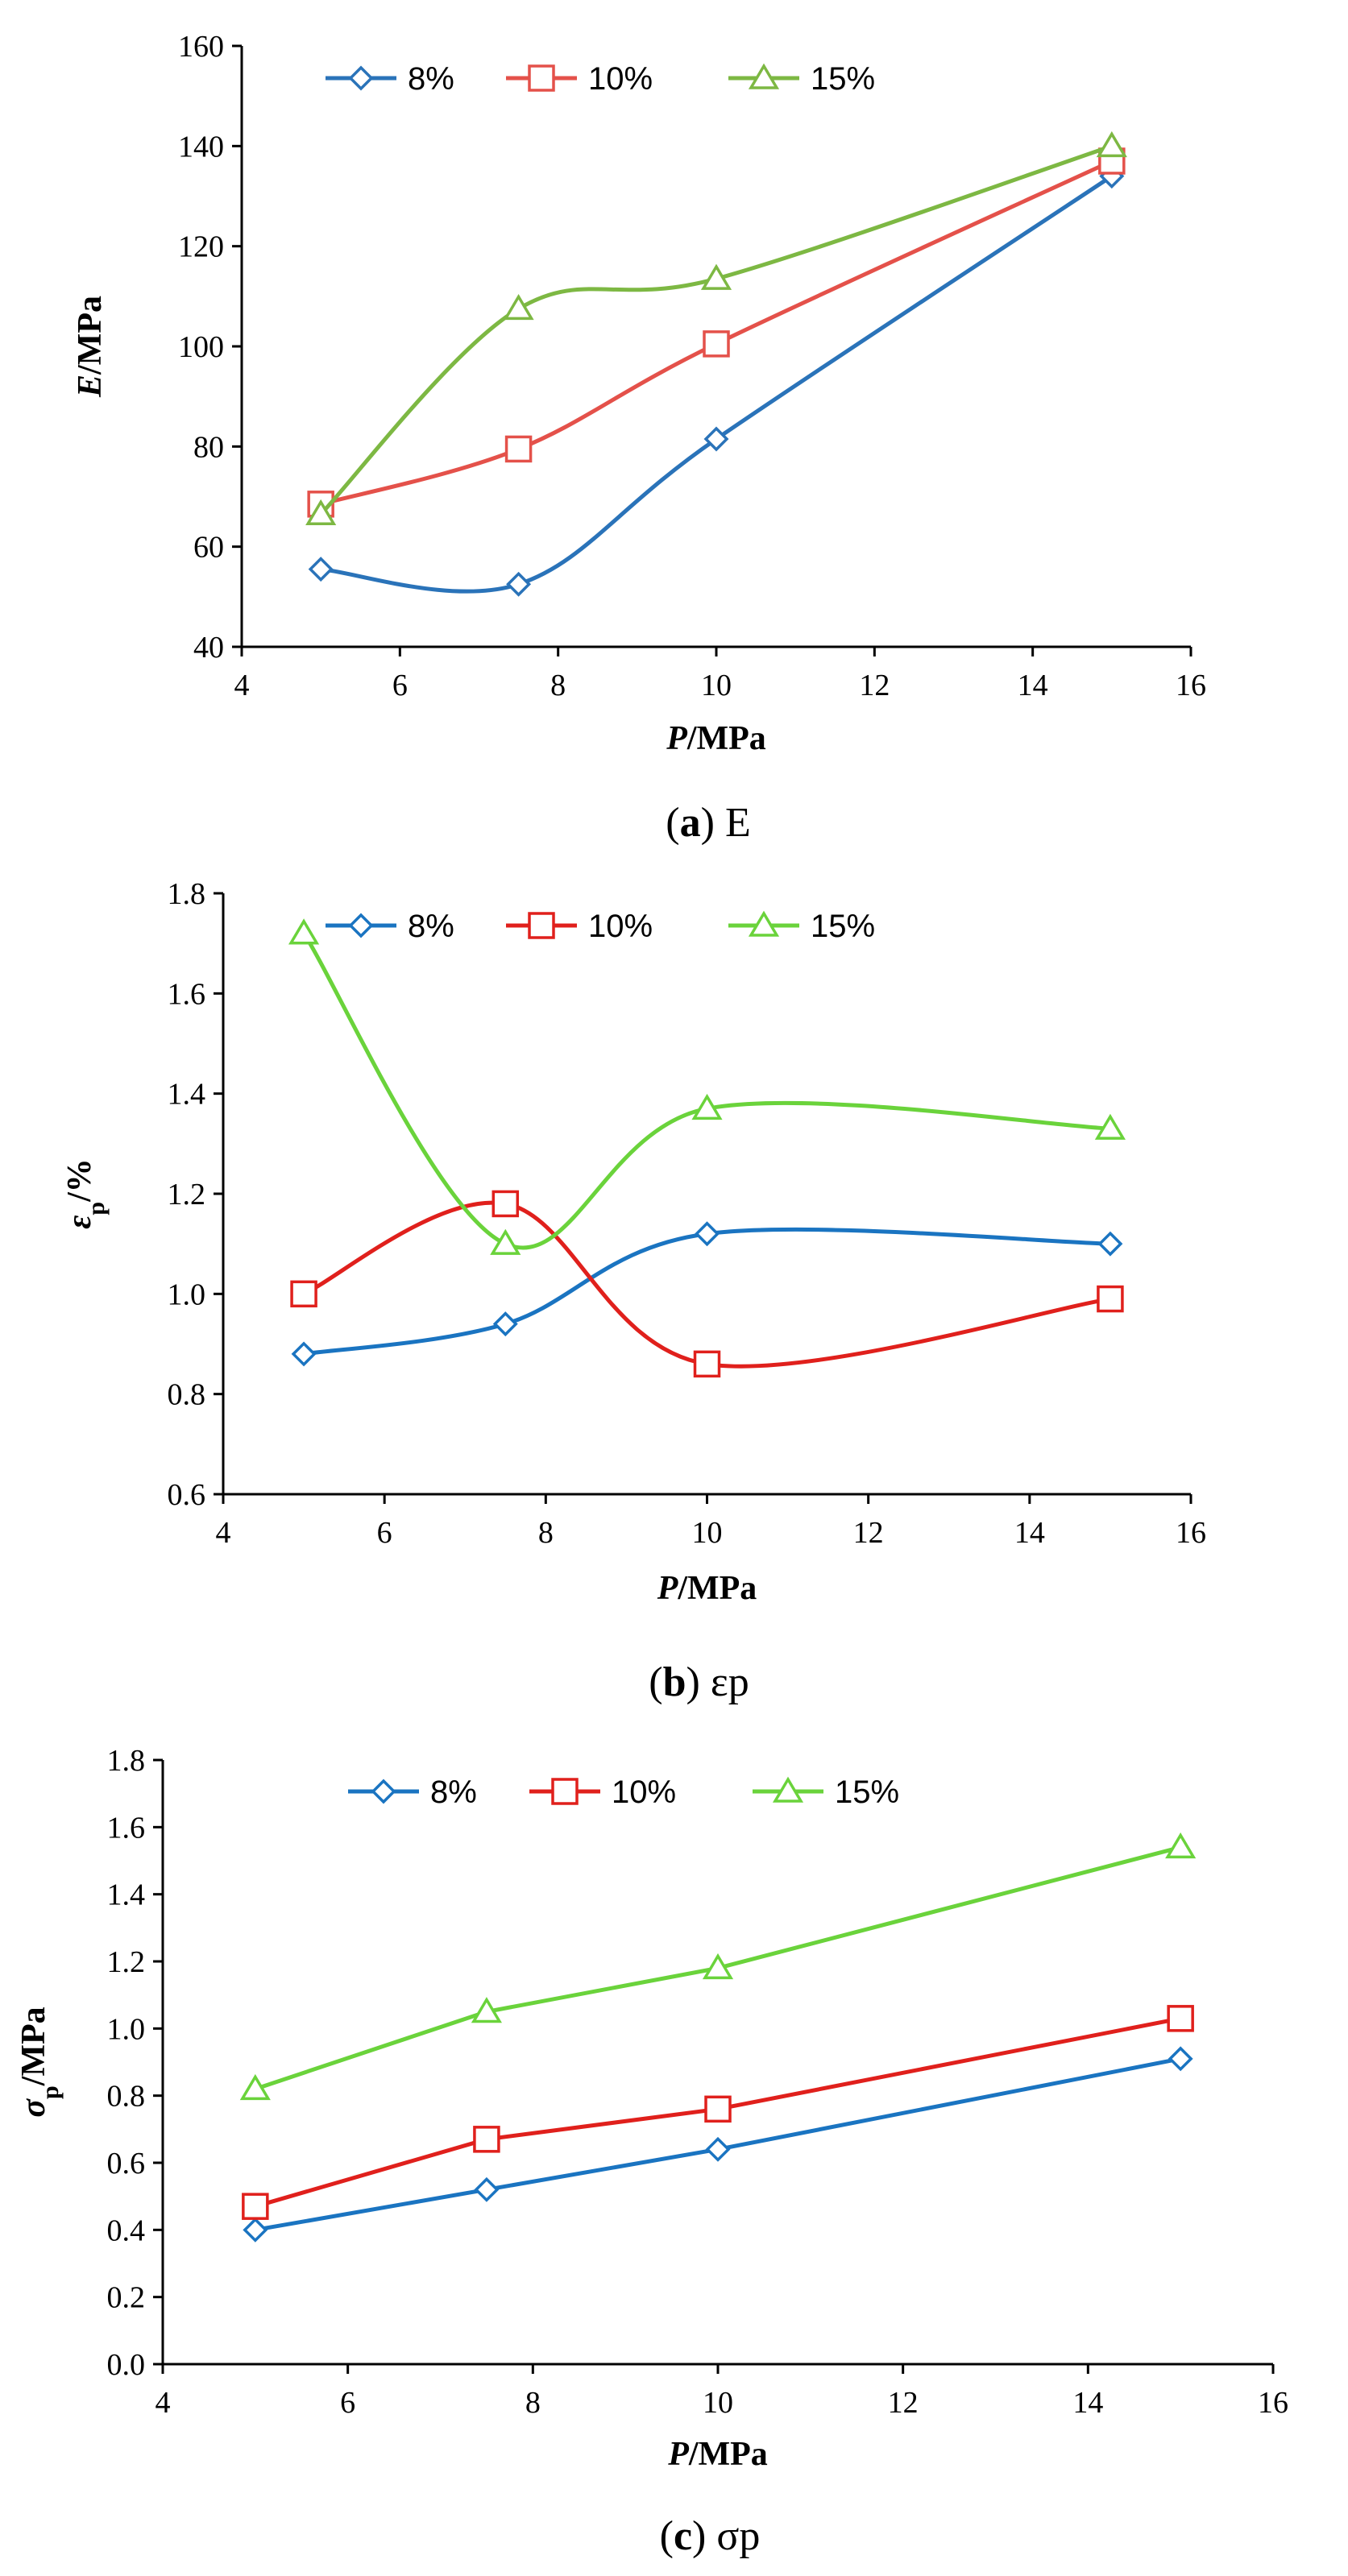 This screenshot has height=2576, width=1348. Describe the element at coordinates (187, 1194) in the screenshot. I see `y-tick-label: 1.2` at that location.